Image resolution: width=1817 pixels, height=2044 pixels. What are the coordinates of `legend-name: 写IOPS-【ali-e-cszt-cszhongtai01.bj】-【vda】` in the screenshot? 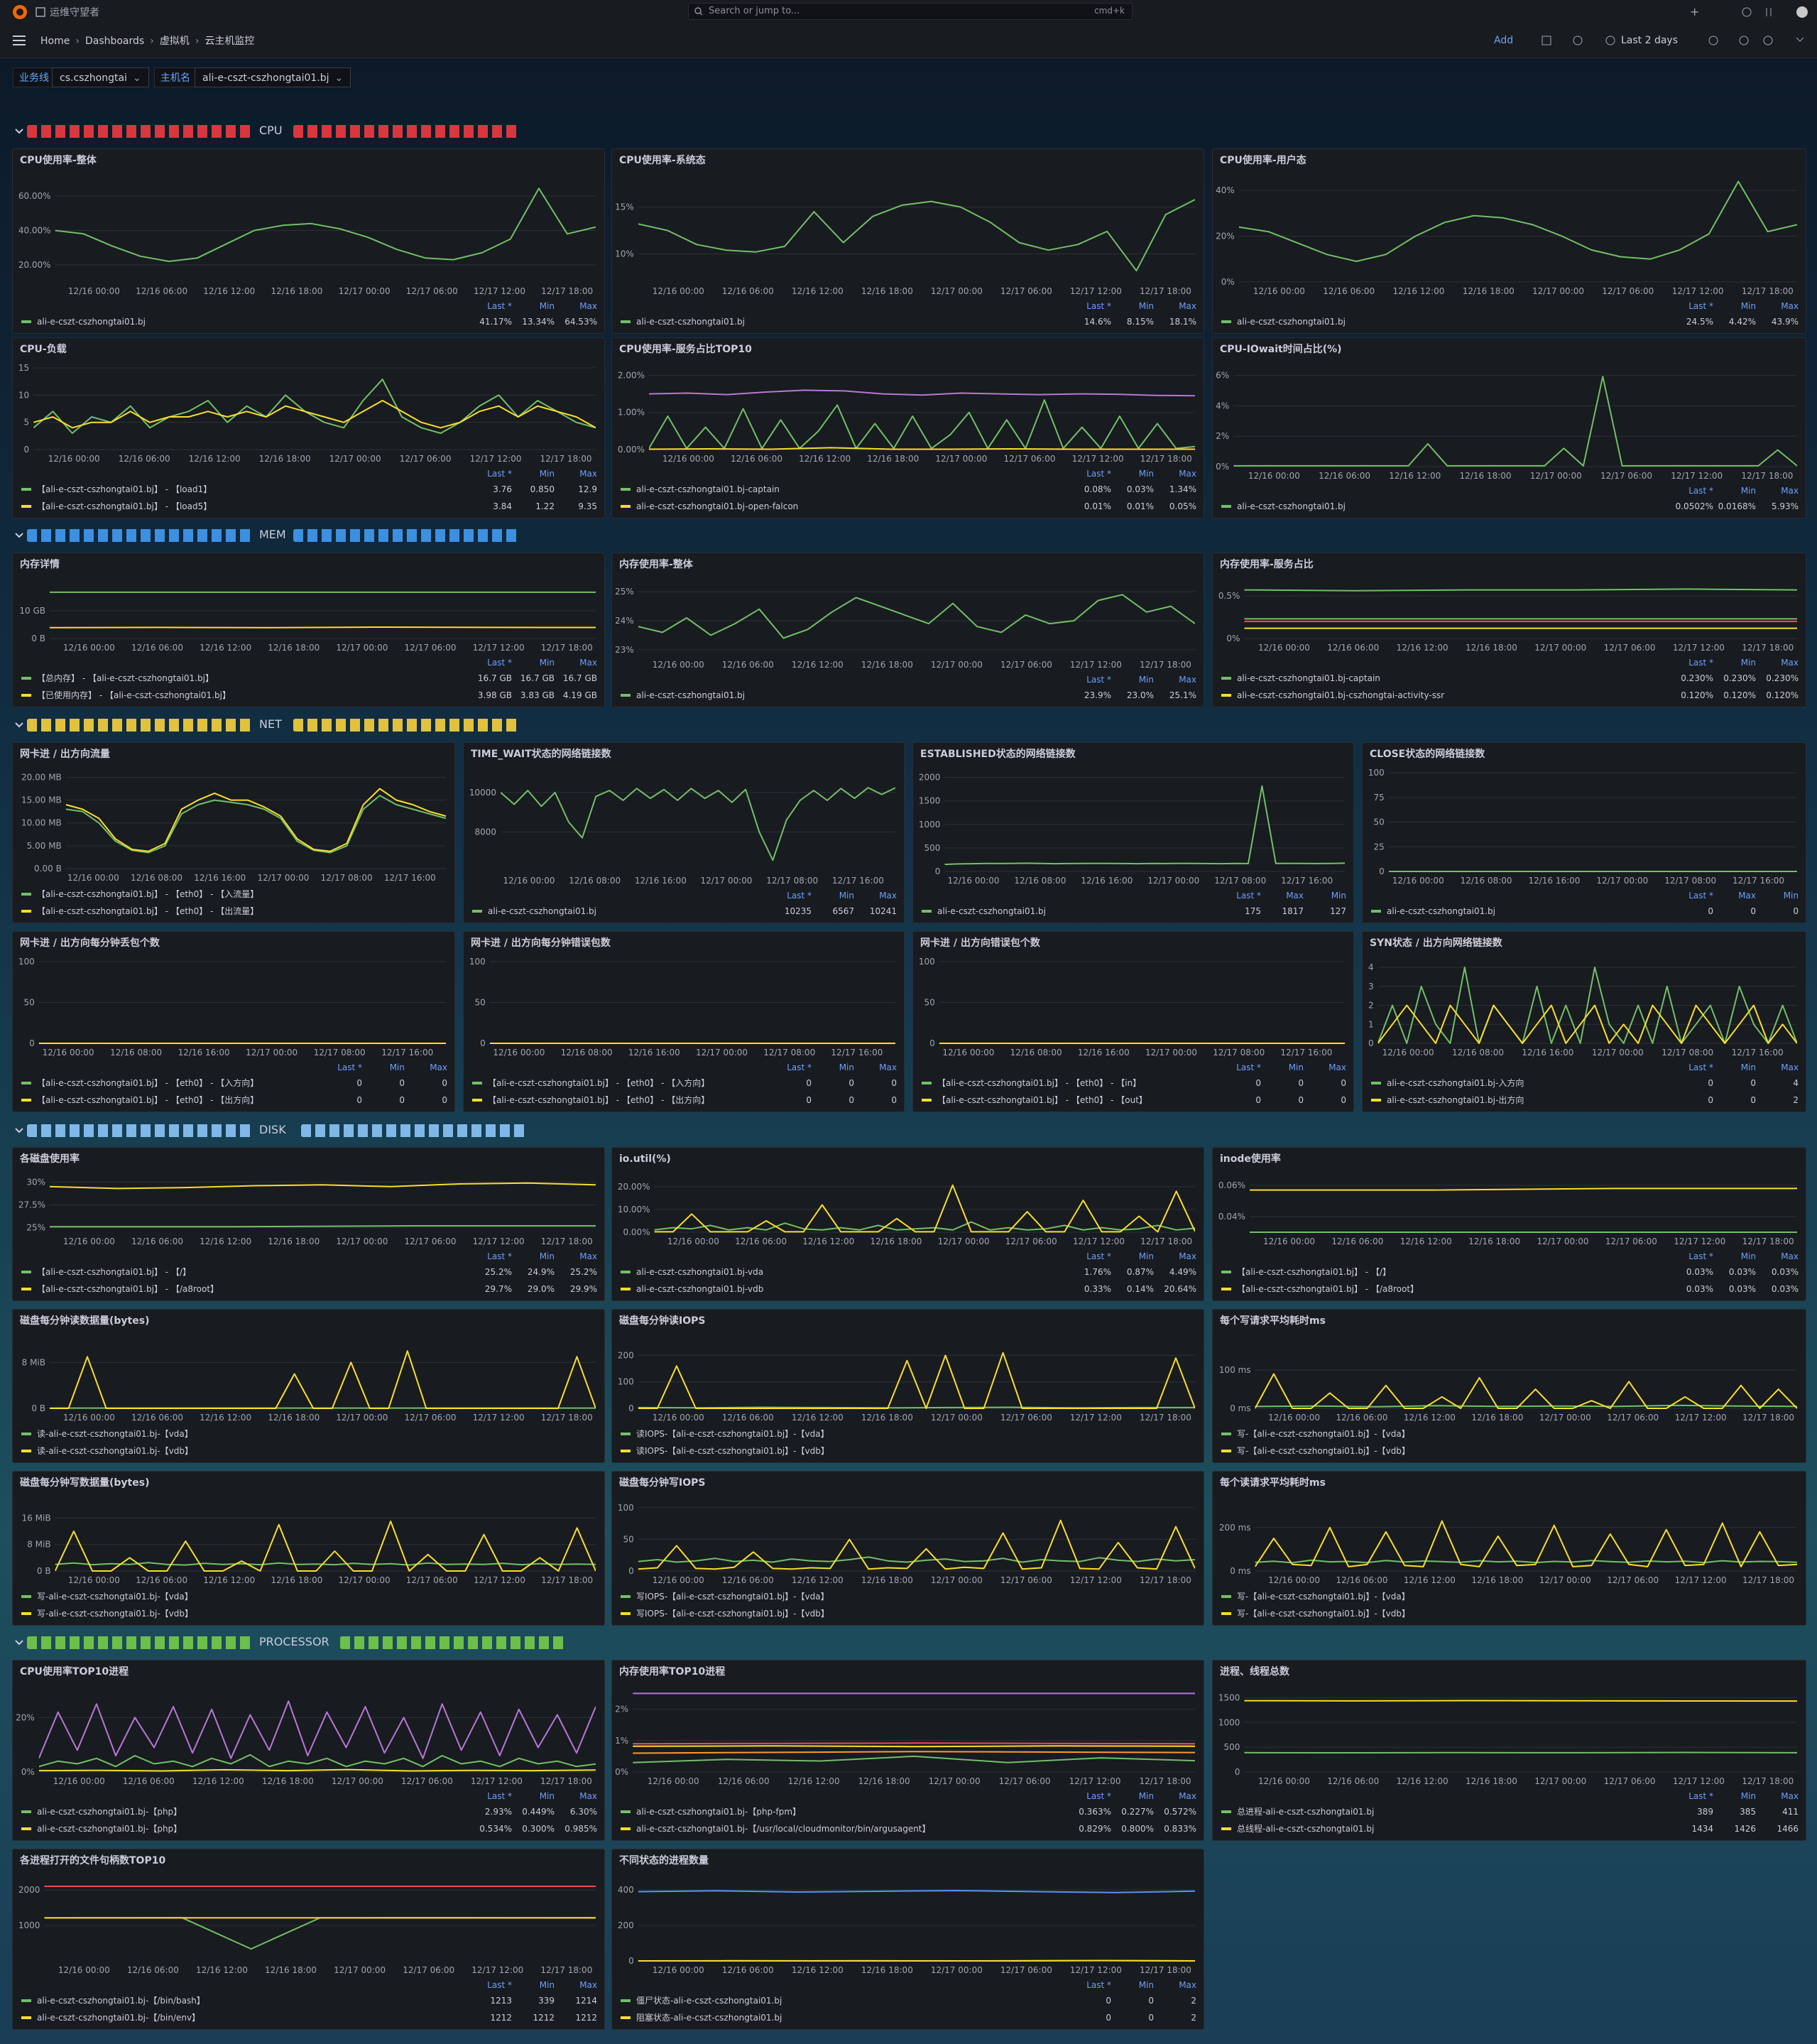 It's located at (732, 1597).